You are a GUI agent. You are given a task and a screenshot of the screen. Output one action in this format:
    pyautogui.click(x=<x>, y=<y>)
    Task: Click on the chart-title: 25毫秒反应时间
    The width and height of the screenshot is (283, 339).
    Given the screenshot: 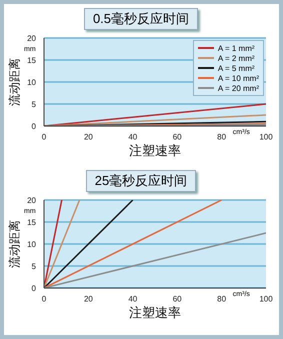 What is the action you would take?
    pyautogui.click(x=141, y=181)
    